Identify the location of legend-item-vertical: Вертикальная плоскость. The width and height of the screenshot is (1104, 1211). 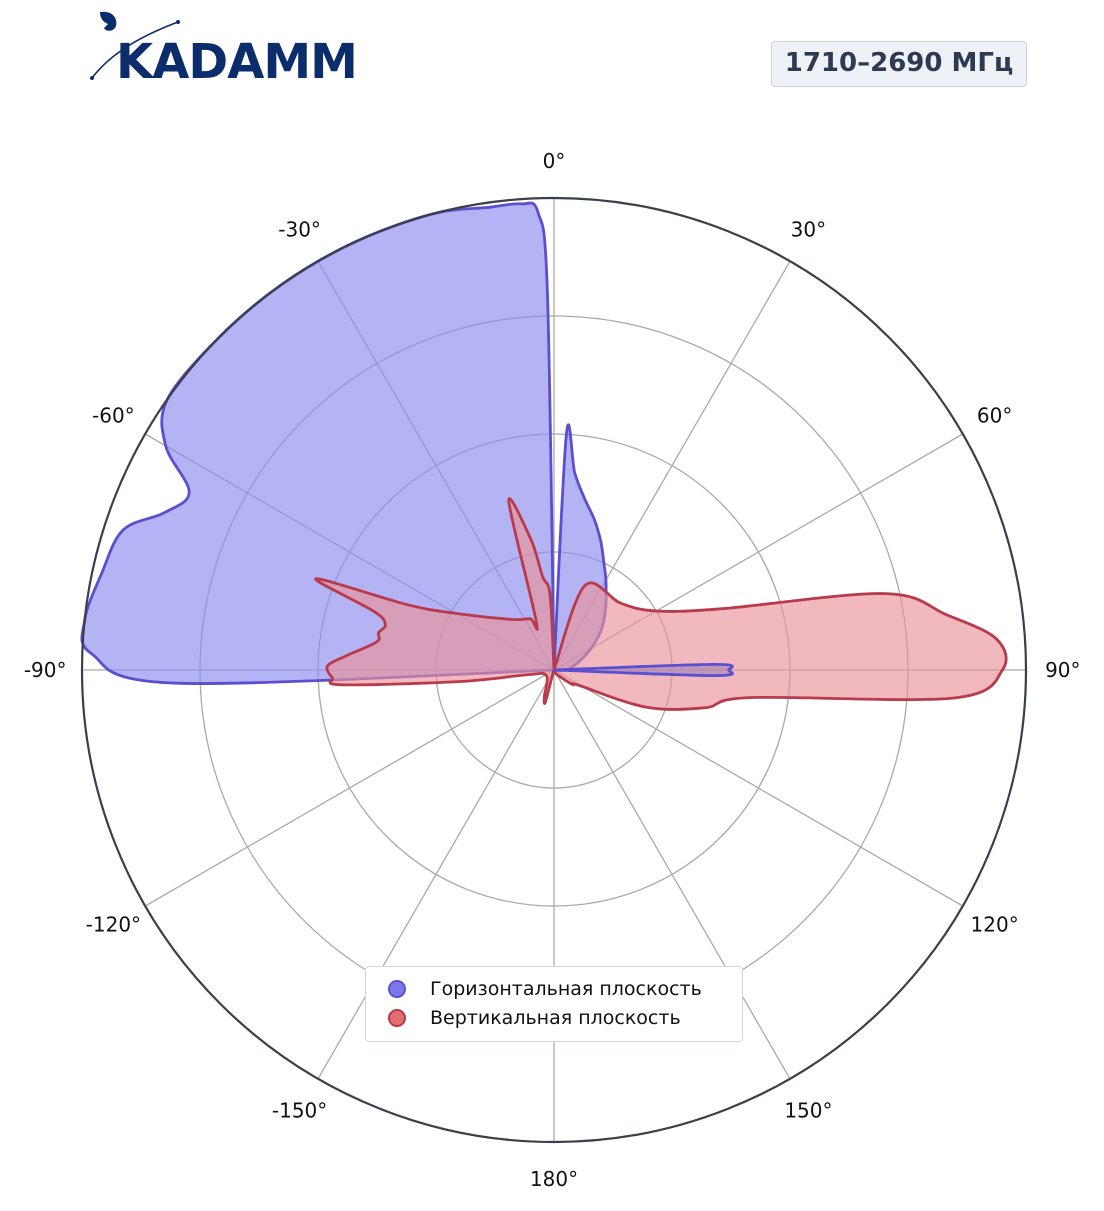
(534, 1018).